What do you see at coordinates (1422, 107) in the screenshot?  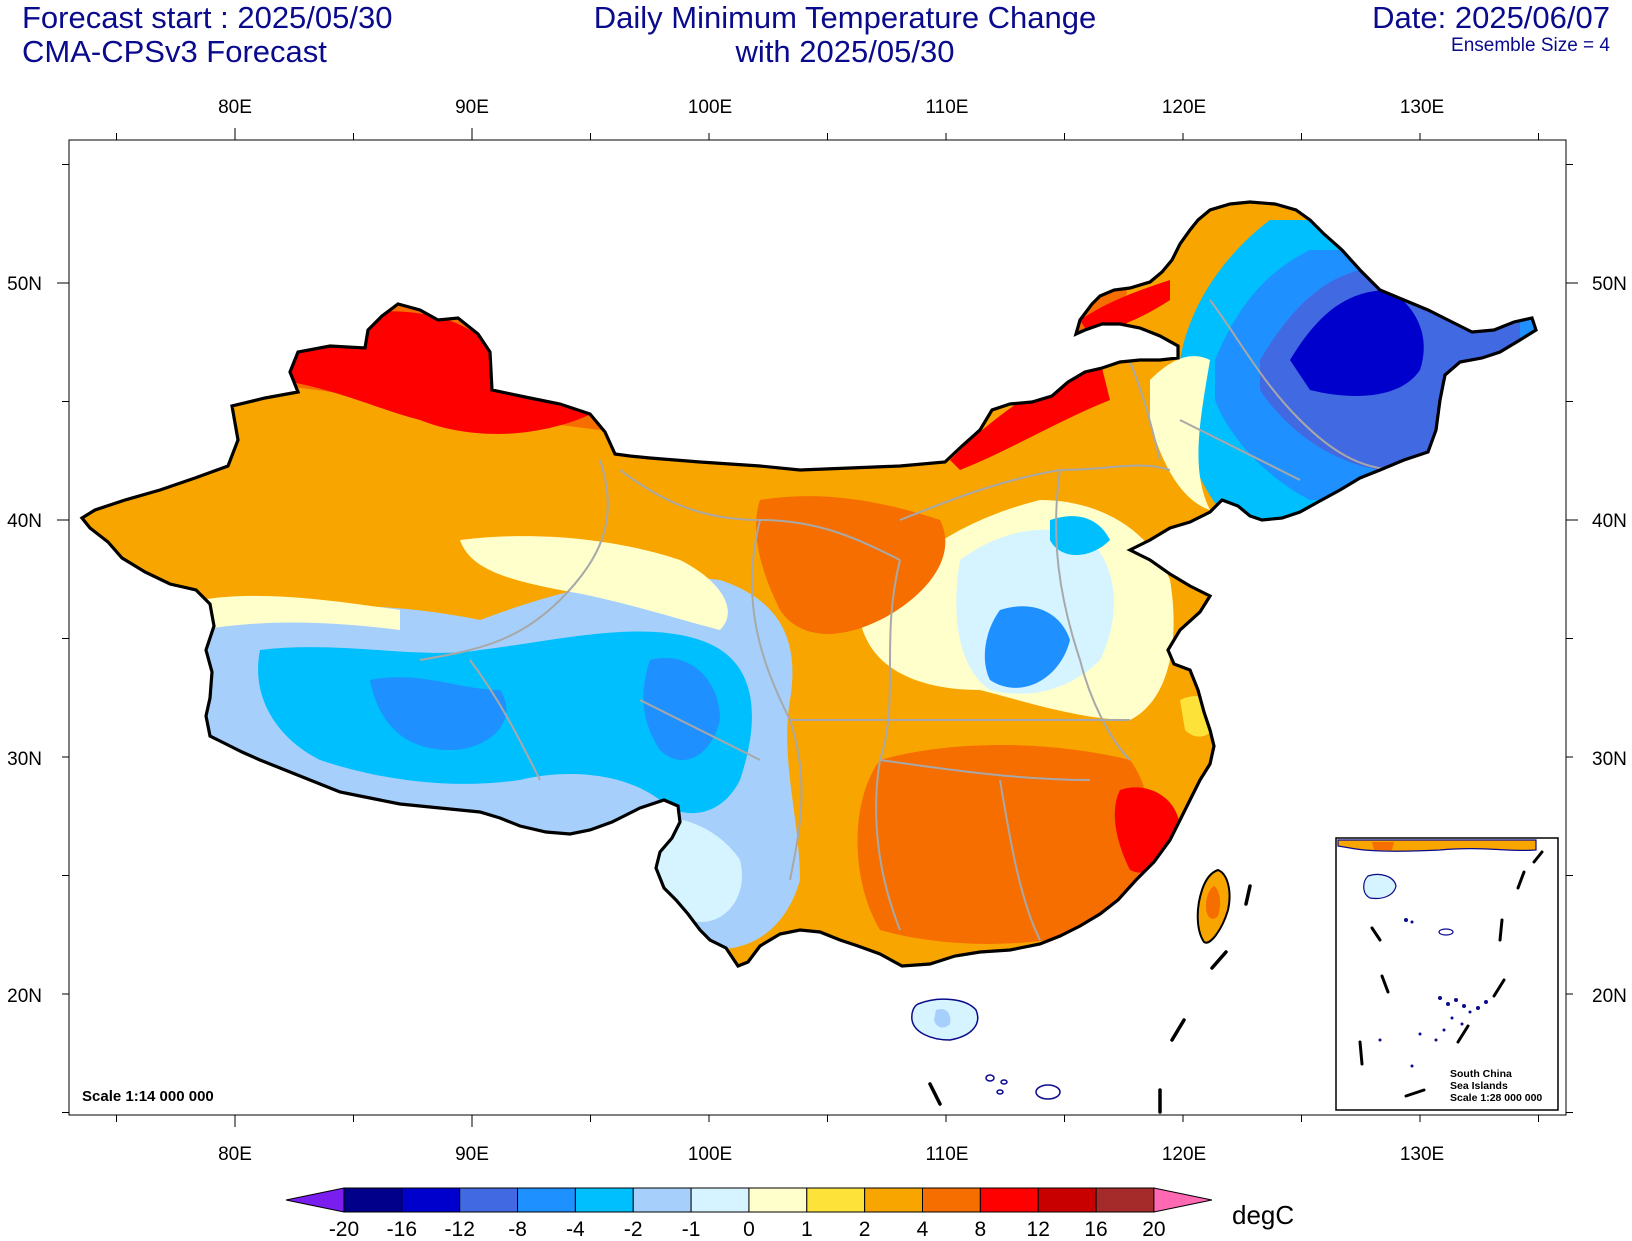 I see `lon-label-top: 130E` at bounding box center [1422, 107].